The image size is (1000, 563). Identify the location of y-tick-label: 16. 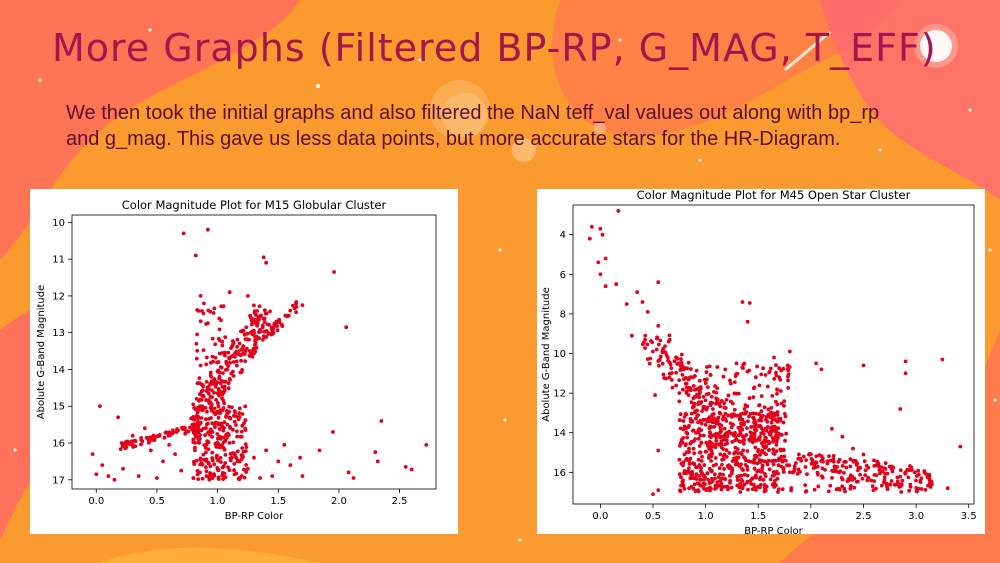
(559, 473).